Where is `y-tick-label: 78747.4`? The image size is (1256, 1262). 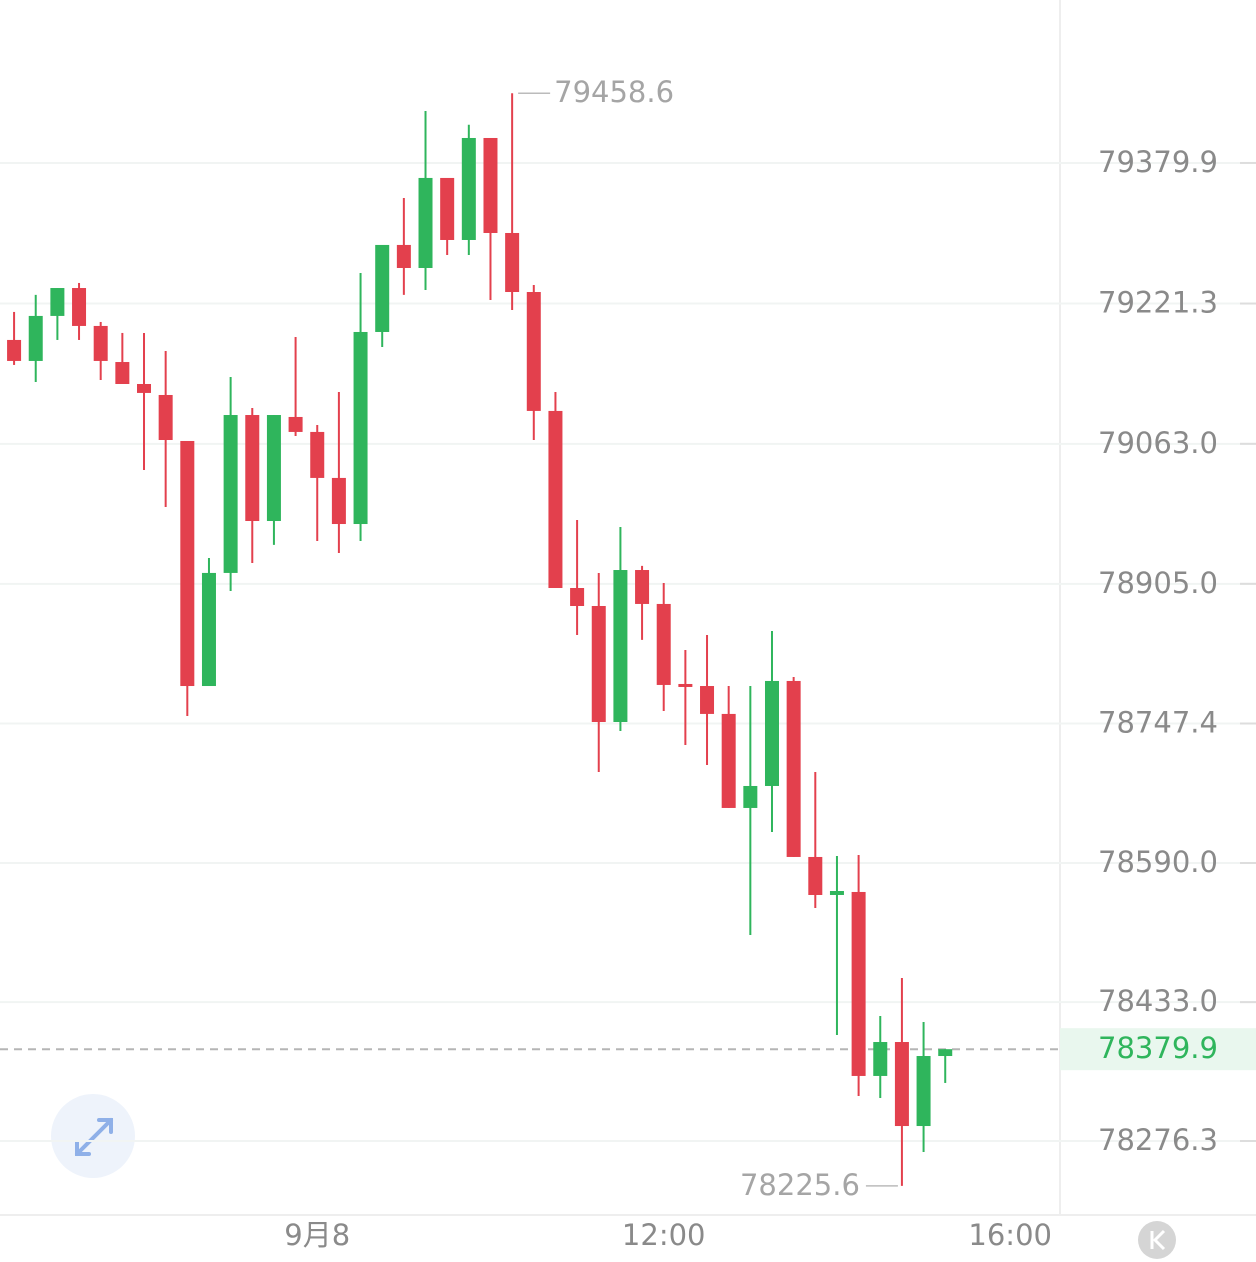 y-tick-label: 78747.4 is located at coordinates (1158, 723).